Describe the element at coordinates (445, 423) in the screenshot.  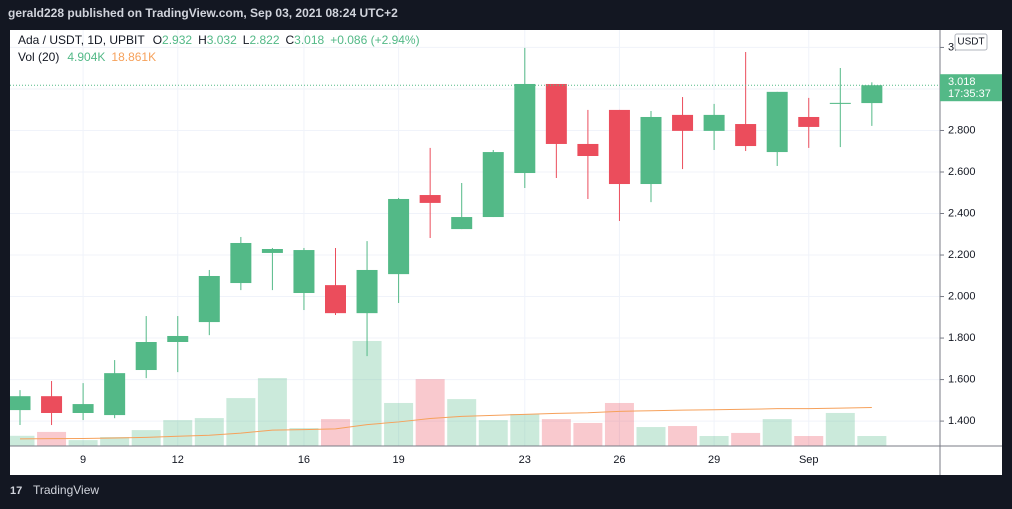
I see `volume-ma-line` at that location.